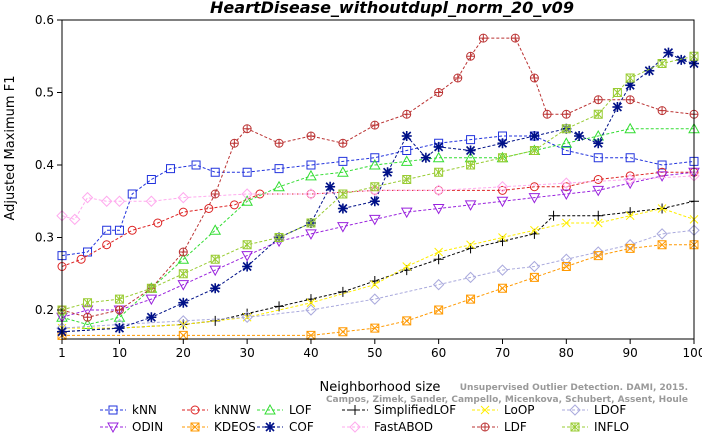  I want to click on y-axis-title: Adjusted Maximum F1, so click(10, 148).